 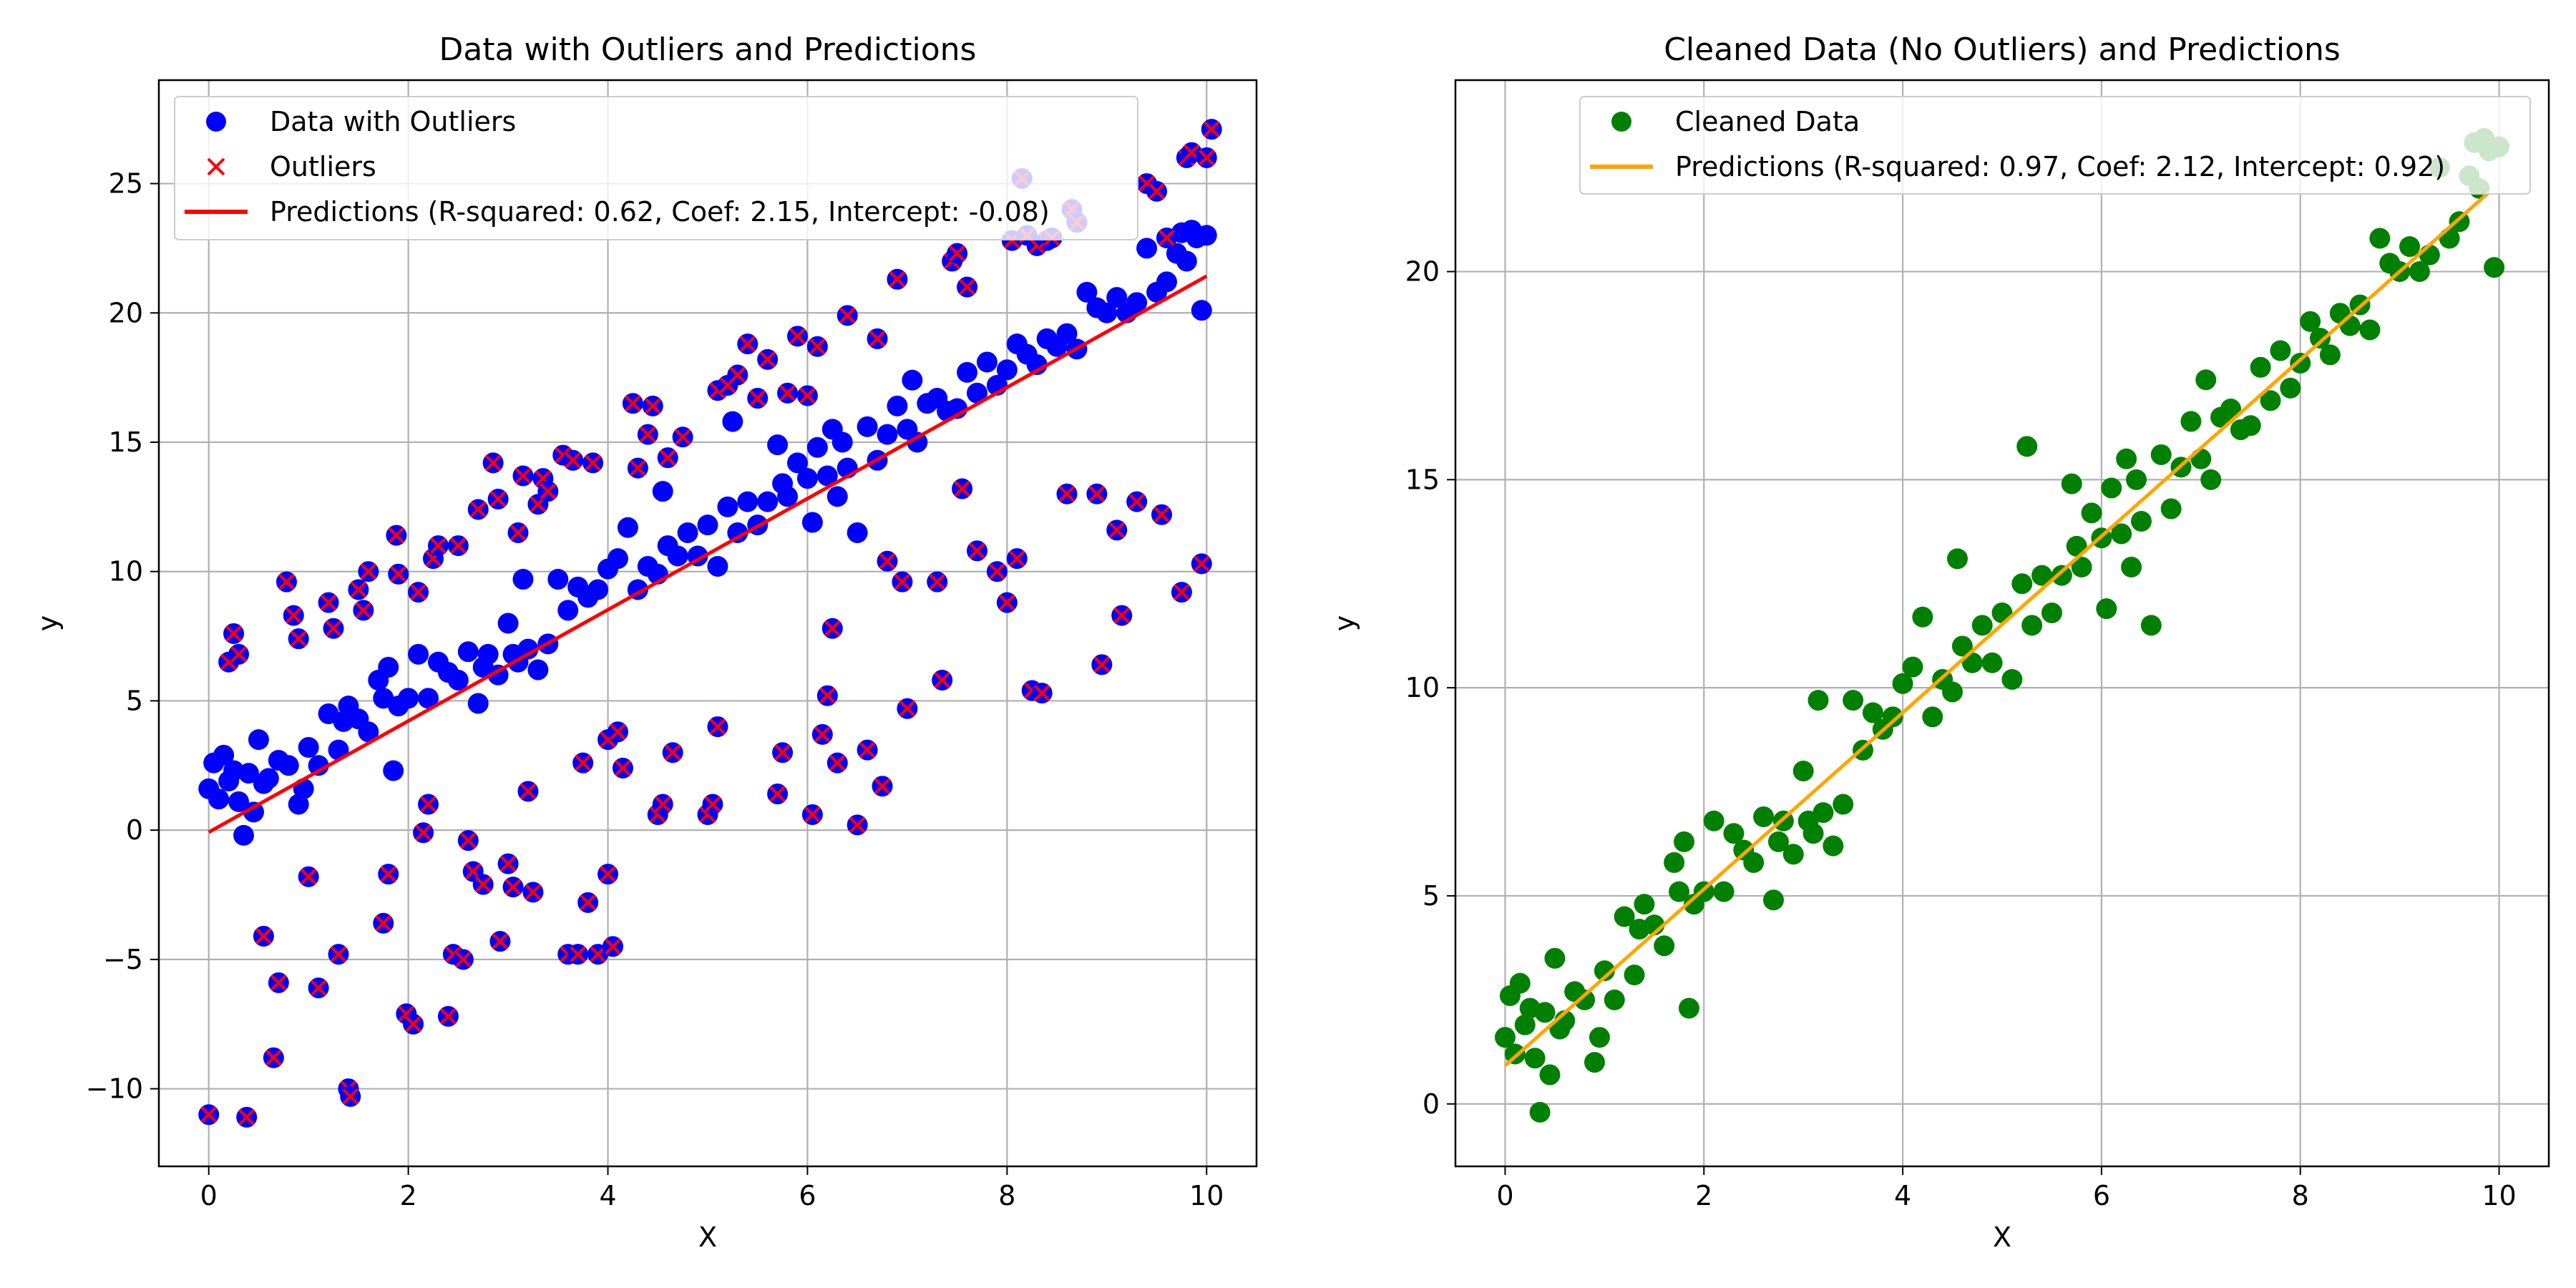 What do you see at coordinates (1735, 122) in the screenshot?
I see `legend-entry-cleaned-data: Cleaned Data` at bounding box center [1735, 122].